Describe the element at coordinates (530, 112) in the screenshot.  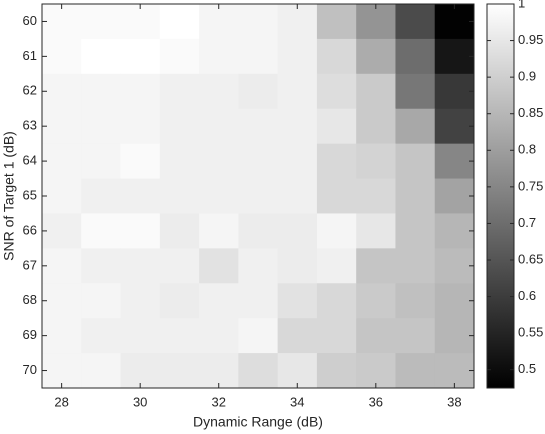
I see `colorbar-tick-label: 0.85` at that location.